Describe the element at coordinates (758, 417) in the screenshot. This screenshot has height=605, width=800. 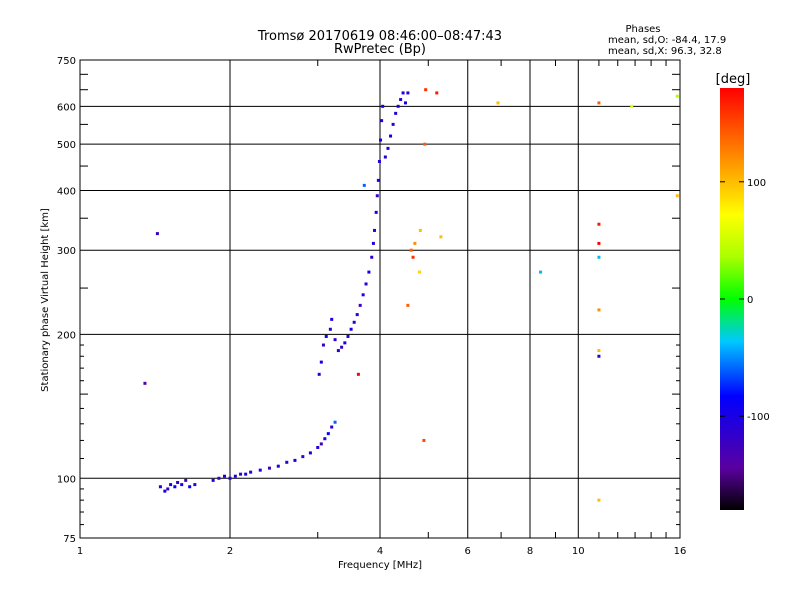
I see `colorbar-tick-label: -100` at that location.